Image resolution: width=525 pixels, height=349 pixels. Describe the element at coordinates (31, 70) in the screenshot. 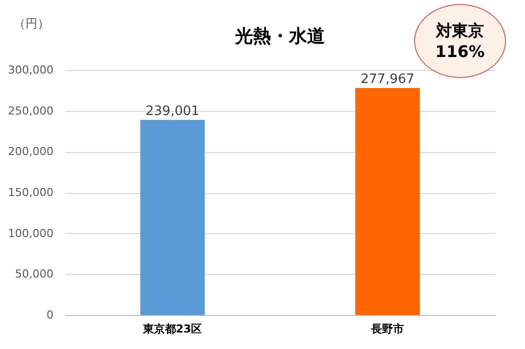

I see `y-tick-label: 300,000` at that location.